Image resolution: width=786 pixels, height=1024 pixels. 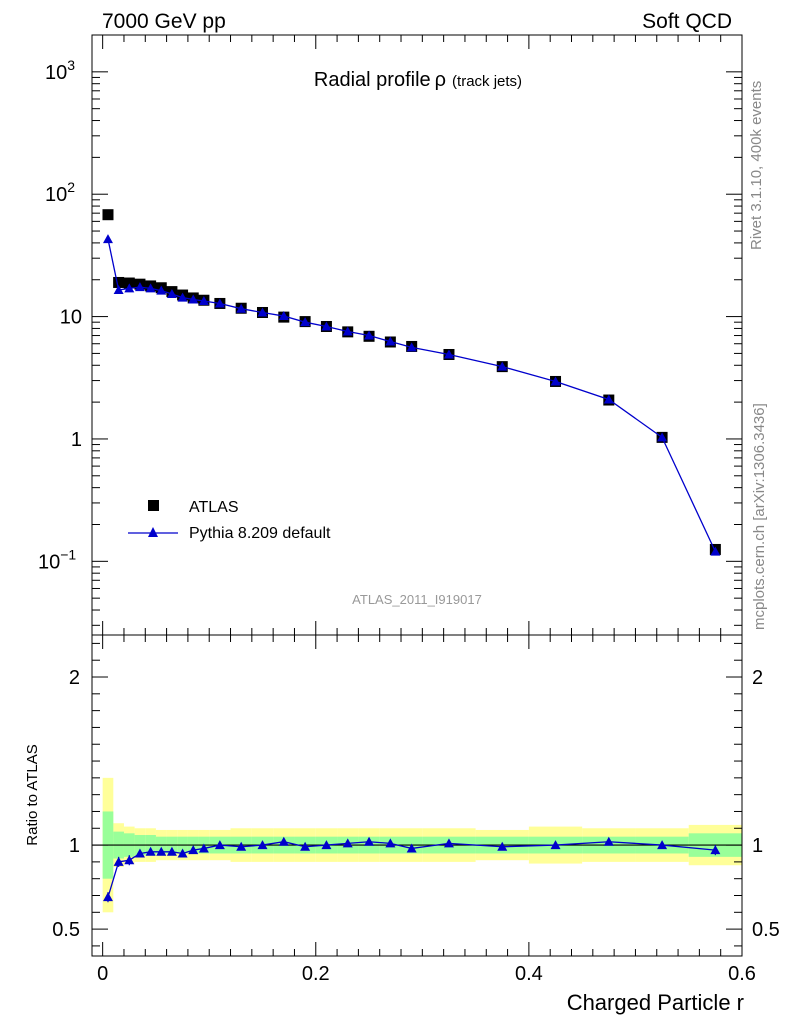 What do you see at coordinates (57, 559) in the screenshot?
I see `y-tick-label: 10⁻¹` at bounding box center [57, 559].